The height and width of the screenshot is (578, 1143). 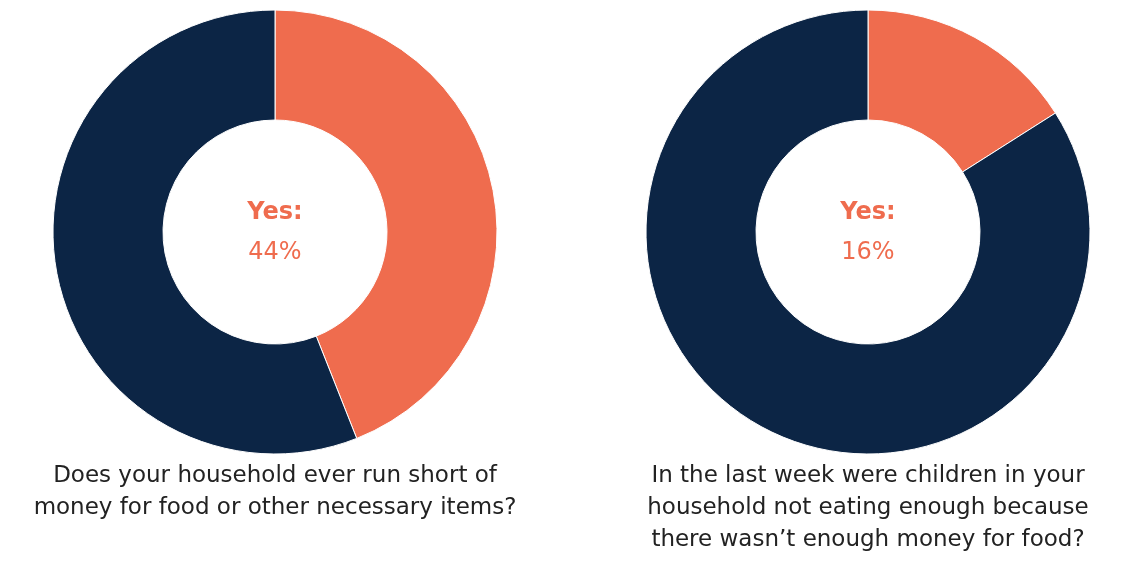 I want to click on text: In the last week were children in your household not eating enough because there wasn’t enough money for food?, so click(x=868, y=506).